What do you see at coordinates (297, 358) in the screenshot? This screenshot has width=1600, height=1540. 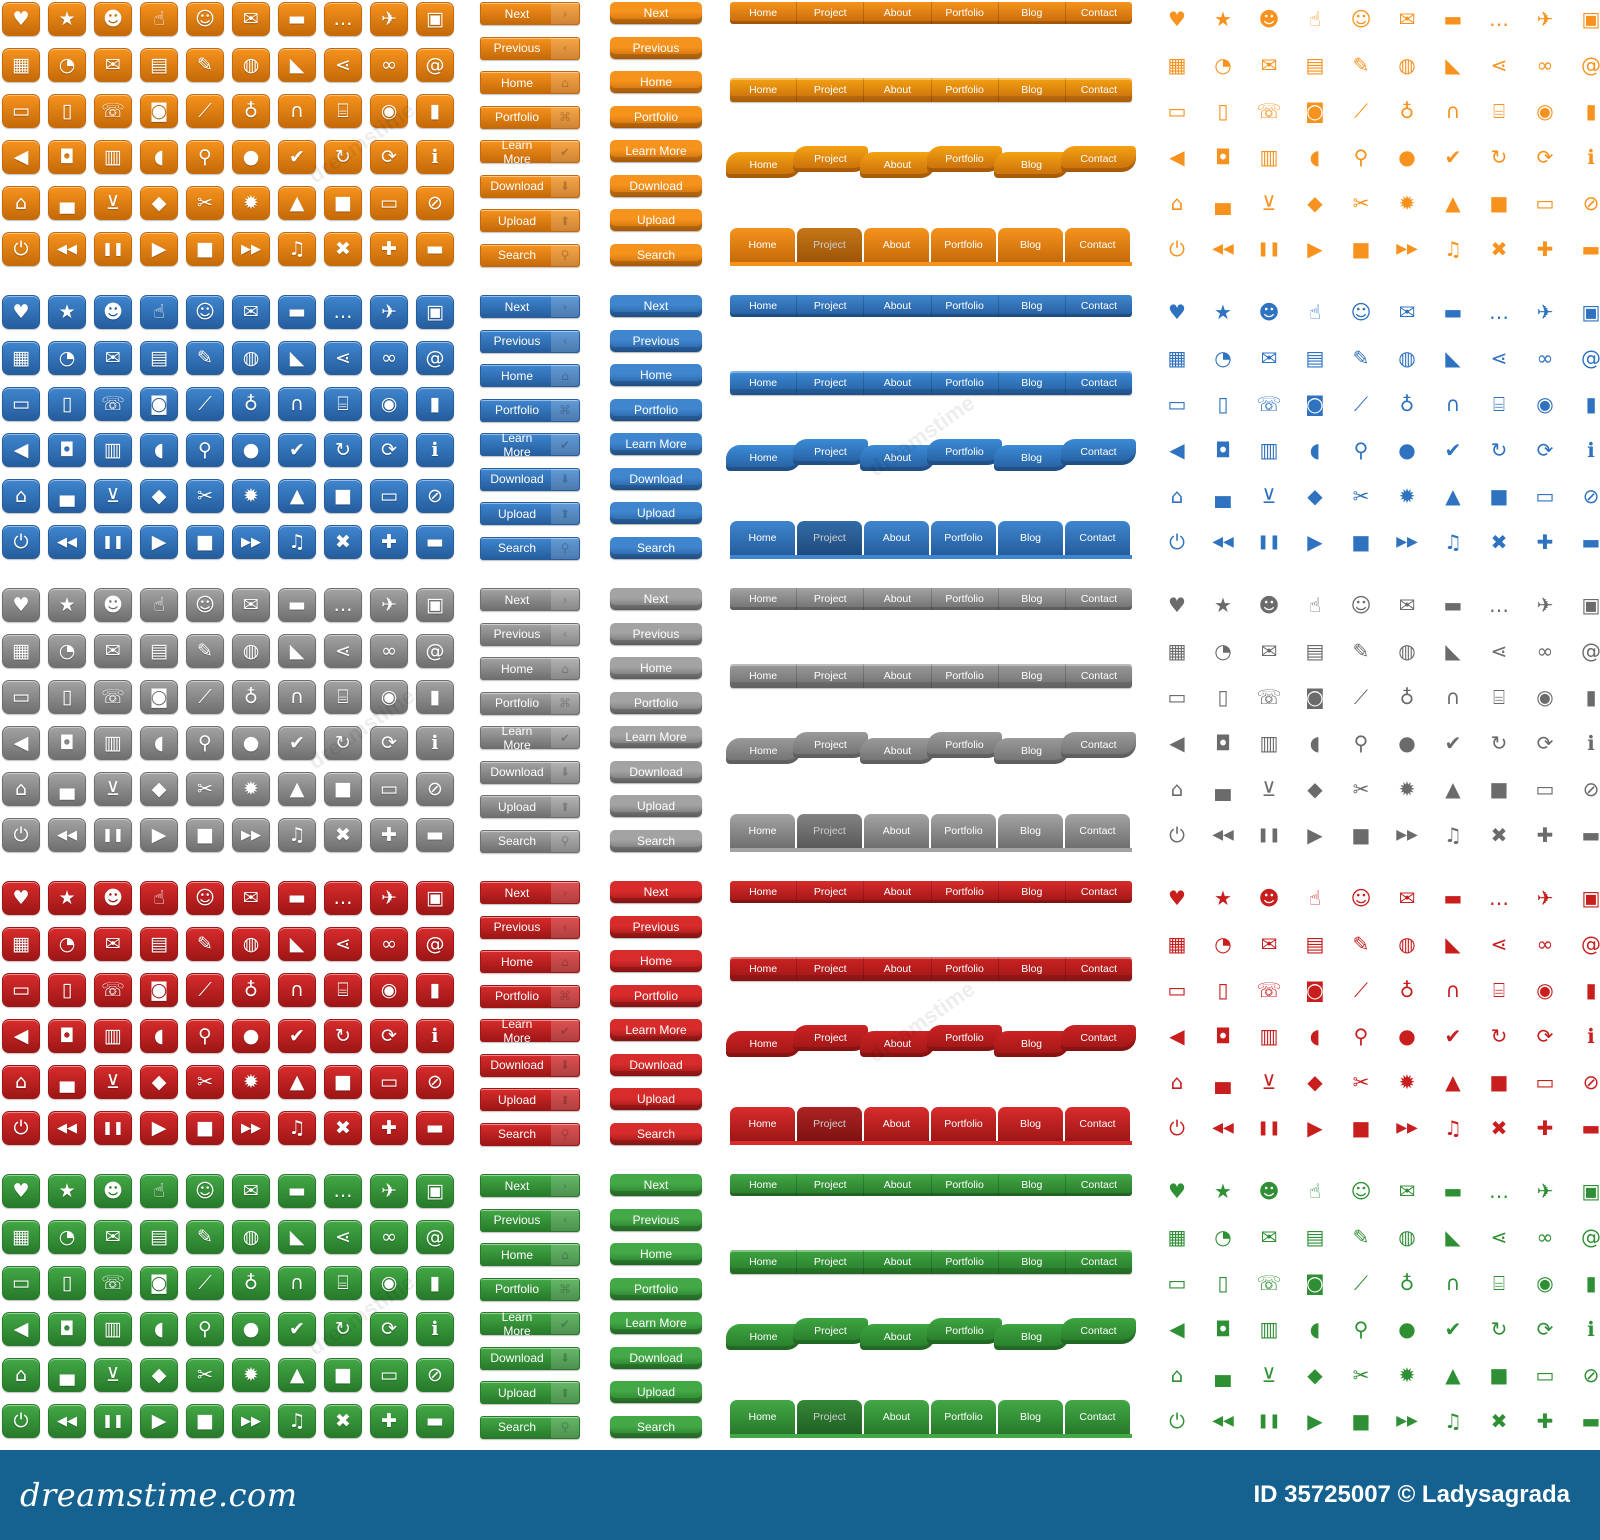 I see `tile-button: ◣` at bounding box center [297, 358].